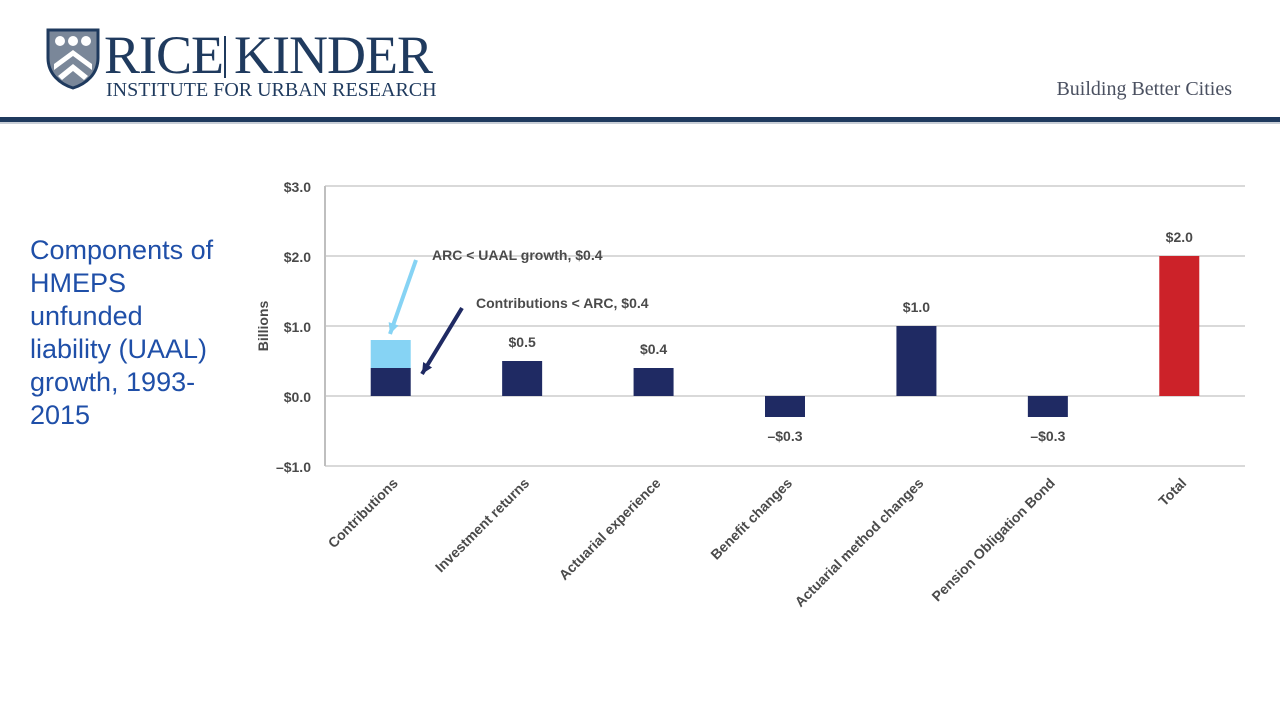 This screenshot has width=1280, height=720. Describe the element at coordinates (333, 55) in the screenshot. I see `logo-kinder-text: KINDER` at that location.